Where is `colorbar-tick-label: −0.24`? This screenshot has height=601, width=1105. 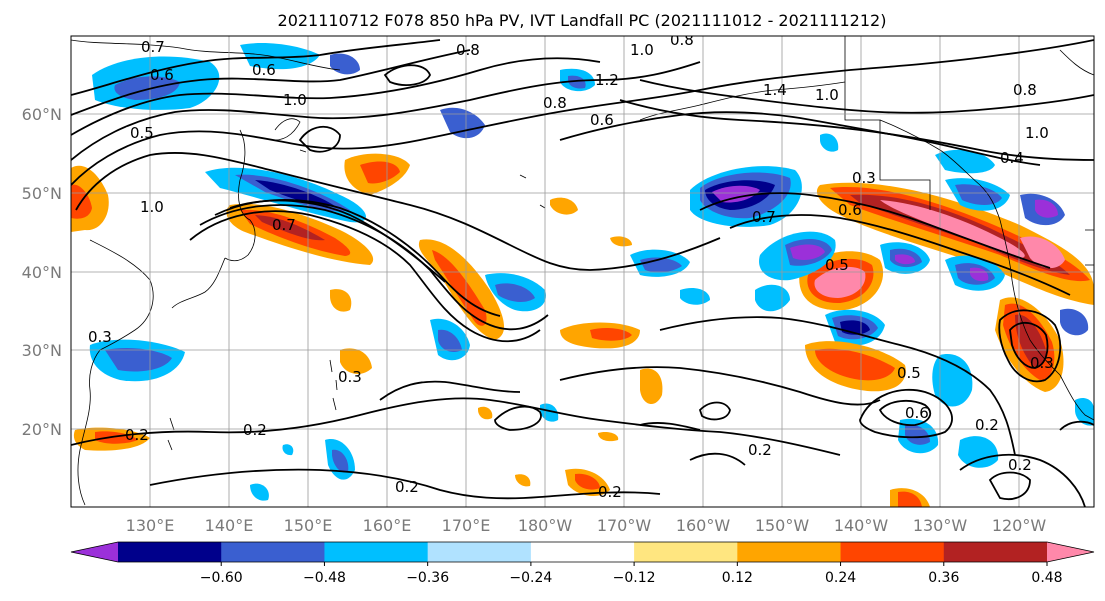 colorbar-tick-label: −0.24 is located at coordinates (530, 578).